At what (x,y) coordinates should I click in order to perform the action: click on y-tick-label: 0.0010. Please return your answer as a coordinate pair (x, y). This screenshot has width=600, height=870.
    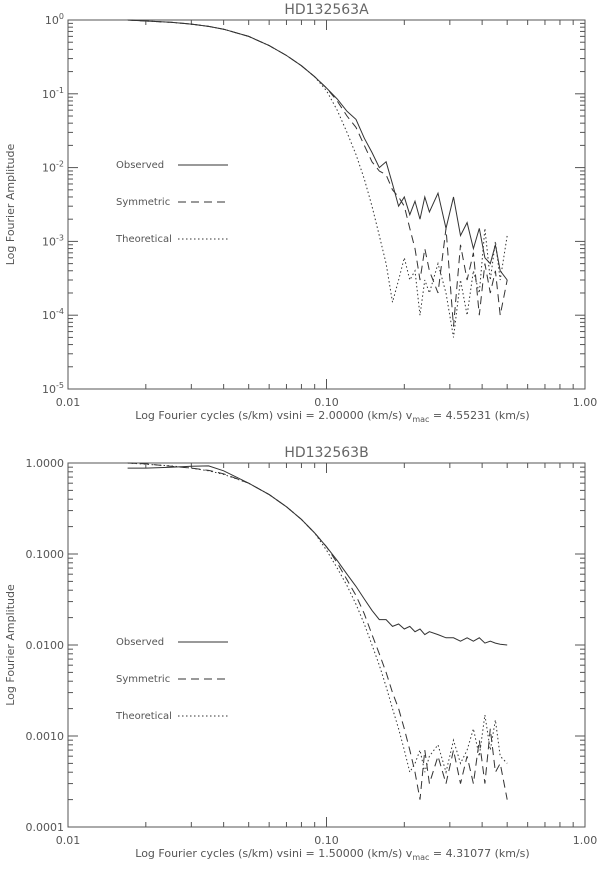
    Looking at the image, I should click on (45, 736).